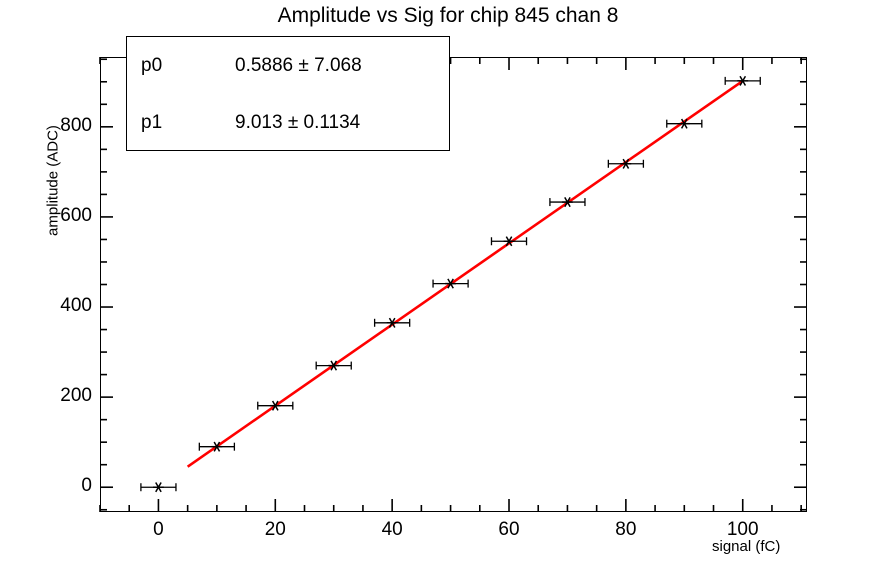  I want to click on x-tick-label: 100, so click(742, 529).